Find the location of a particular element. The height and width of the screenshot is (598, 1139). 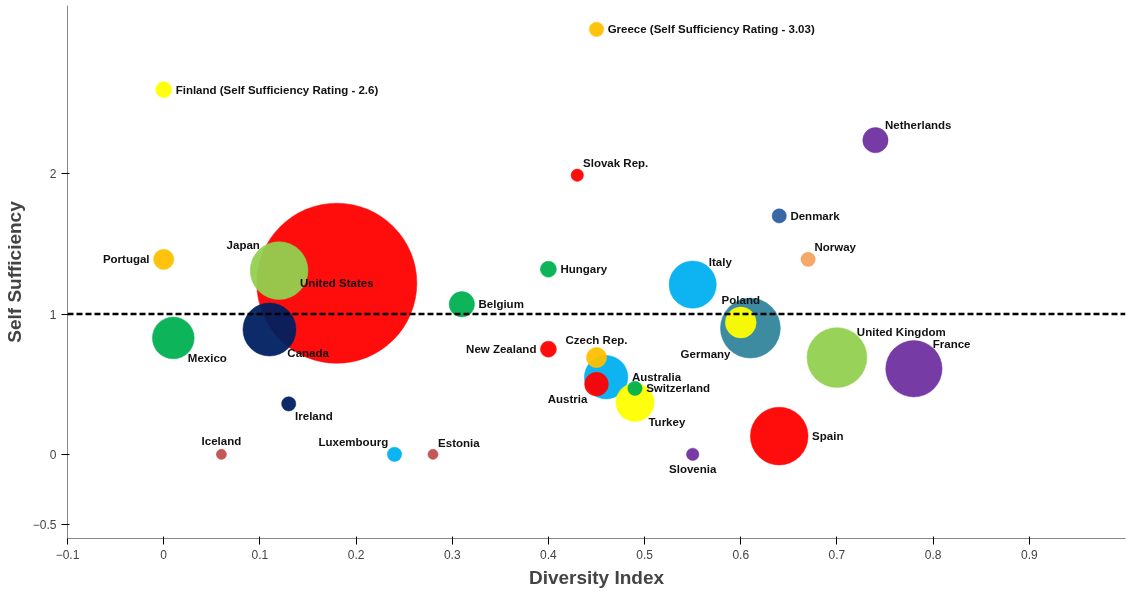

annotation: Denmark is located at coordinates (815, 215).